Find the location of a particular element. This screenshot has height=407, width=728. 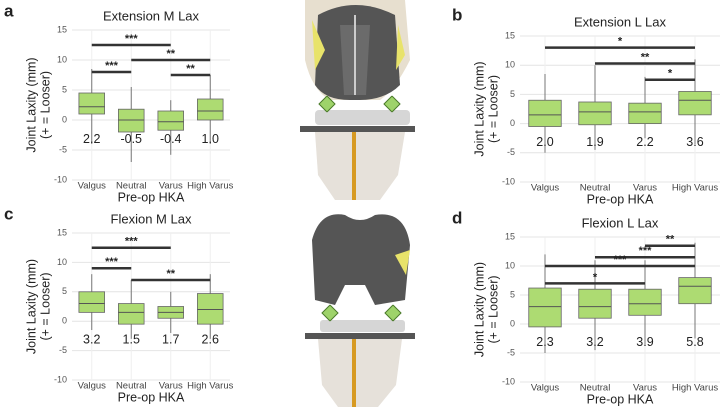

chart-title: Flexion L Lax is located at coordinates (620, 222).